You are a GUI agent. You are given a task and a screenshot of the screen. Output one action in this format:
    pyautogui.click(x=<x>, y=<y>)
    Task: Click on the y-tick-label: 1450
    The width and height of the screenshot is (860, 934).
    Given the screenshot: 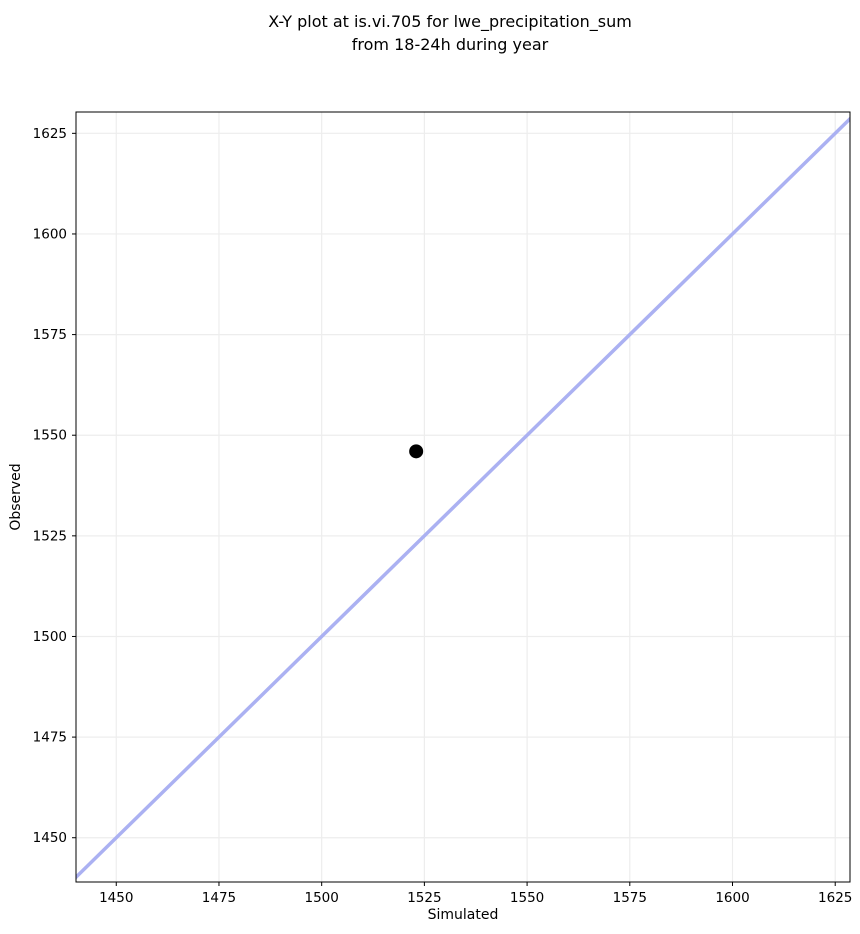 What is the action you would take?
    pyautogui.click(x=50, y=838)
    